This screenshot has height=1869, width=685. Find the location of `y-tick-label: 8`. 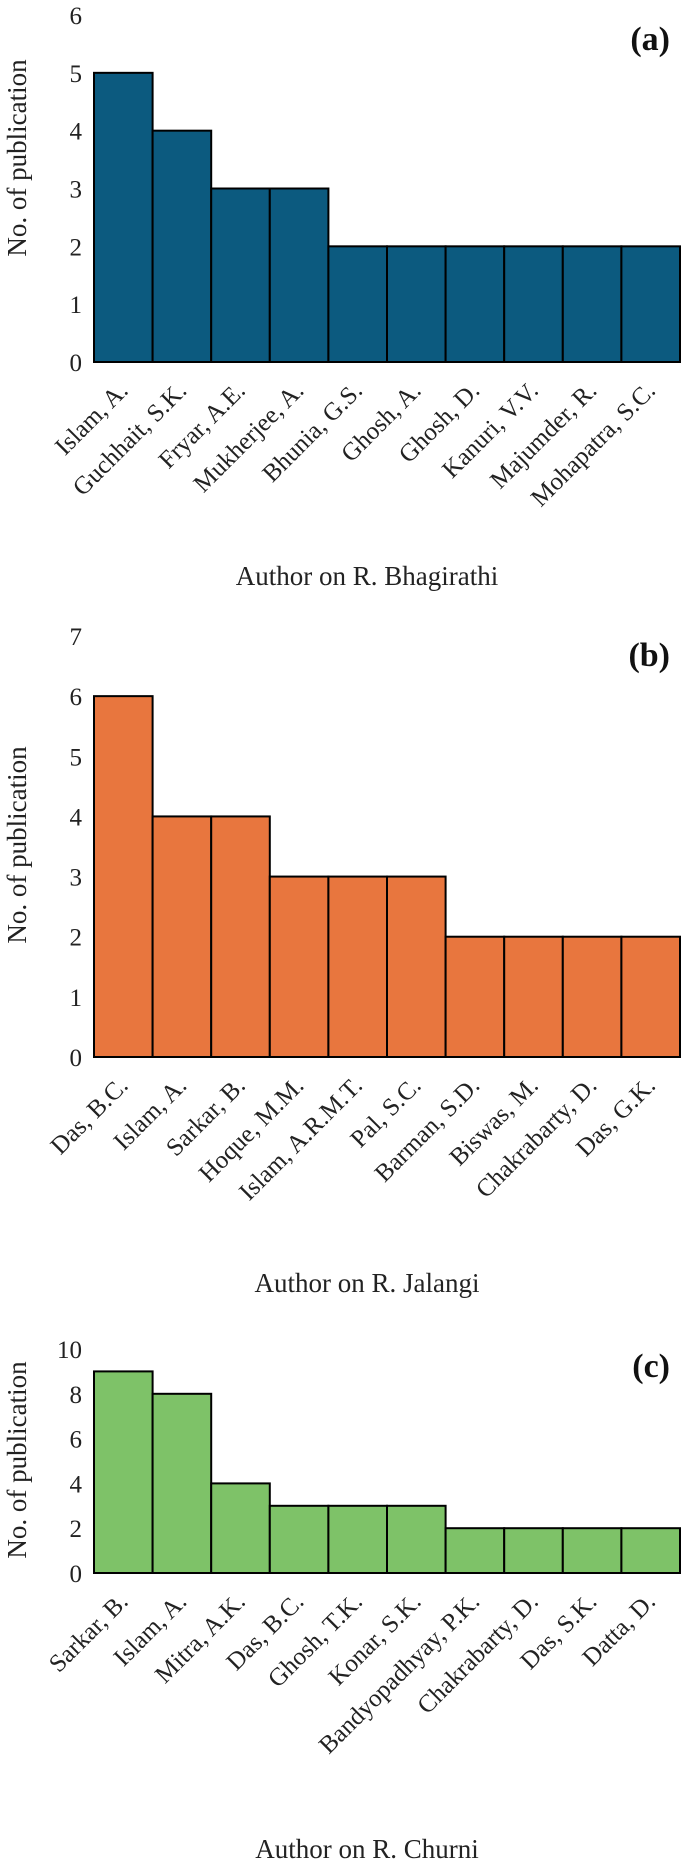

y-tick-label: 8 is located at coordinates (76, 1395).